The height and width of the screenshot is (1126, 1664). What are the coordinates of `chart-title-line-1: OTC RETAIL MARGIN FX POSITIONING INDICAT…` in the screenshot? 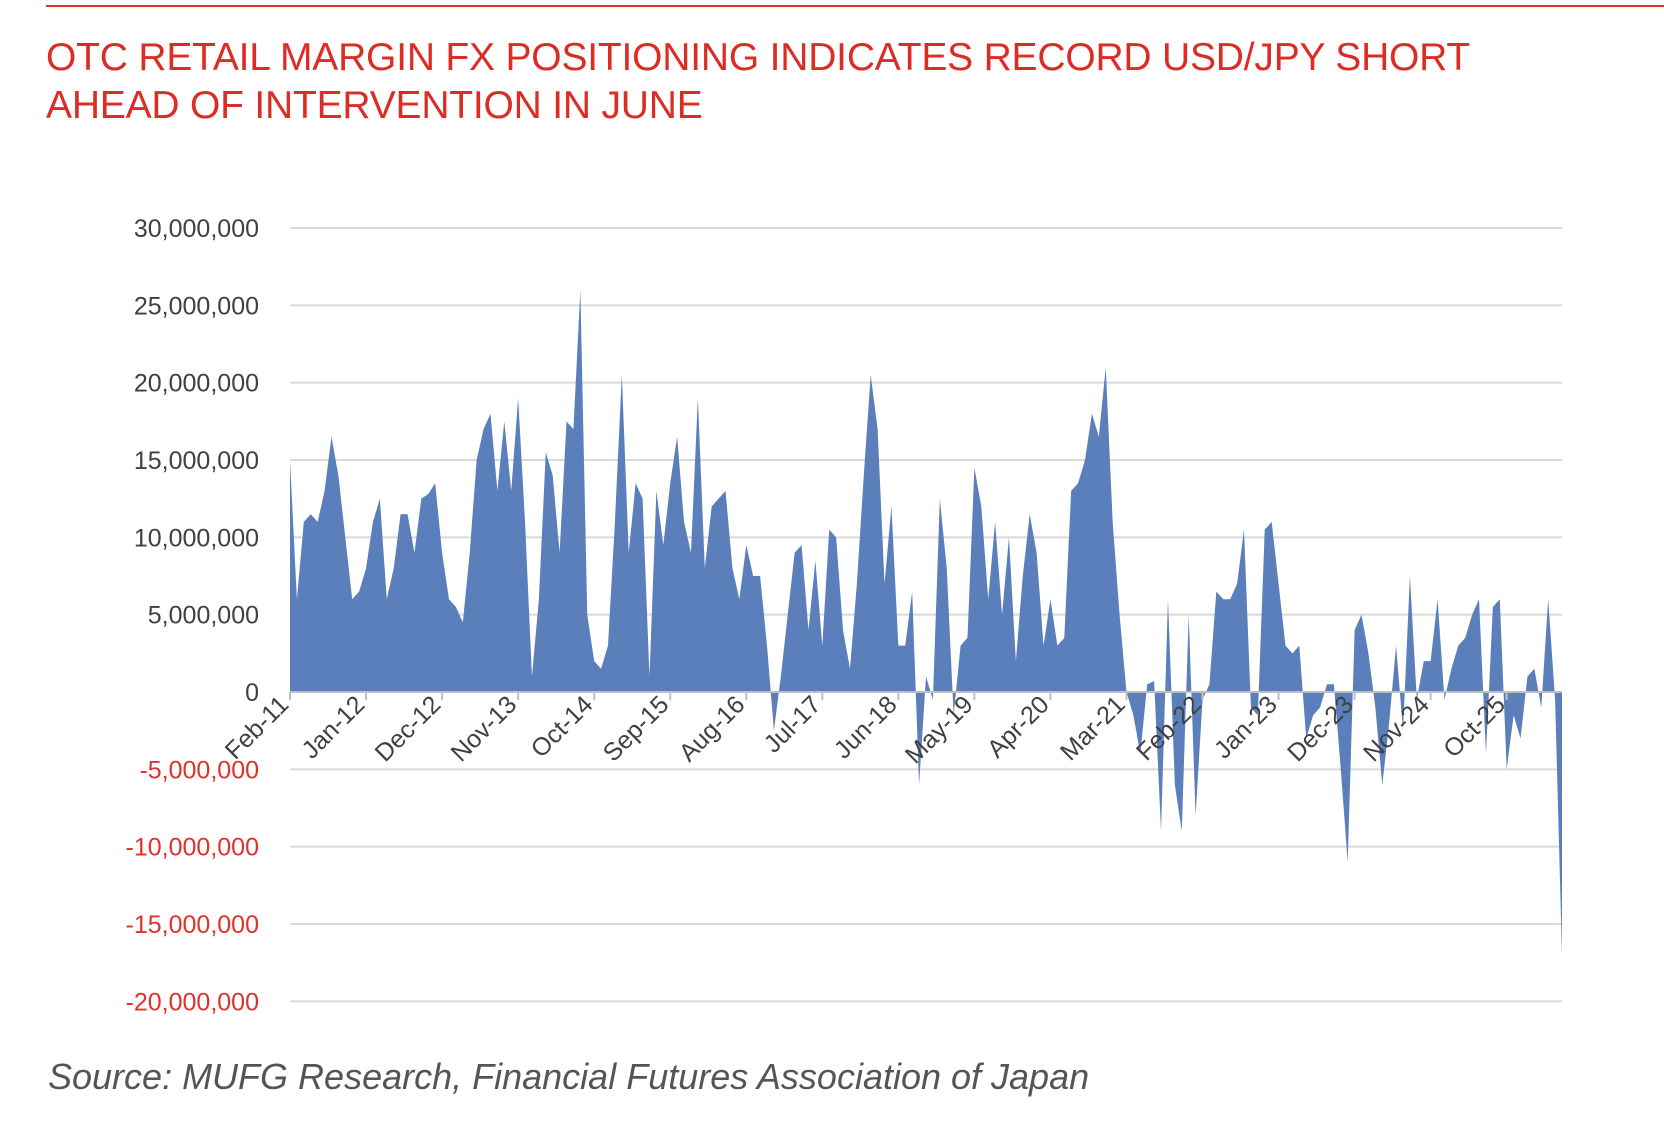 It's located at (758, 57).